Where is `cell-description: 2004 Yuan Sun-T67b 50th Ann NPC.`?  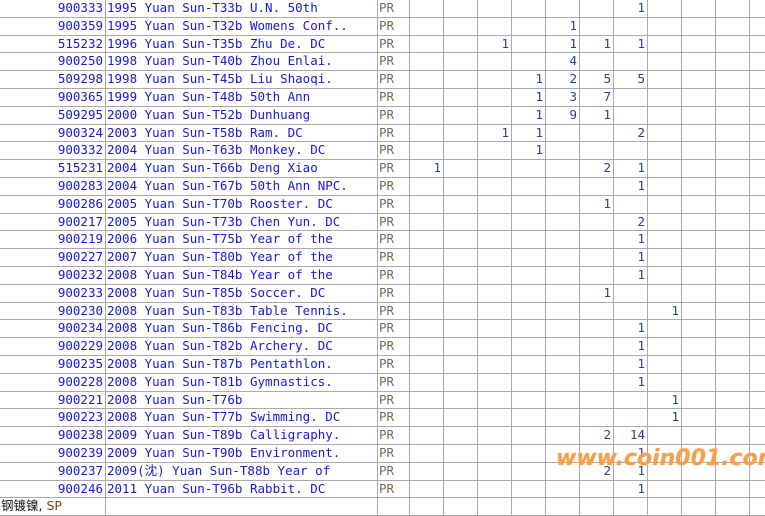
cell-description: 2004 Yuan Sun-T67b 50th Ann NPC. is located at coordinates (242, 186).